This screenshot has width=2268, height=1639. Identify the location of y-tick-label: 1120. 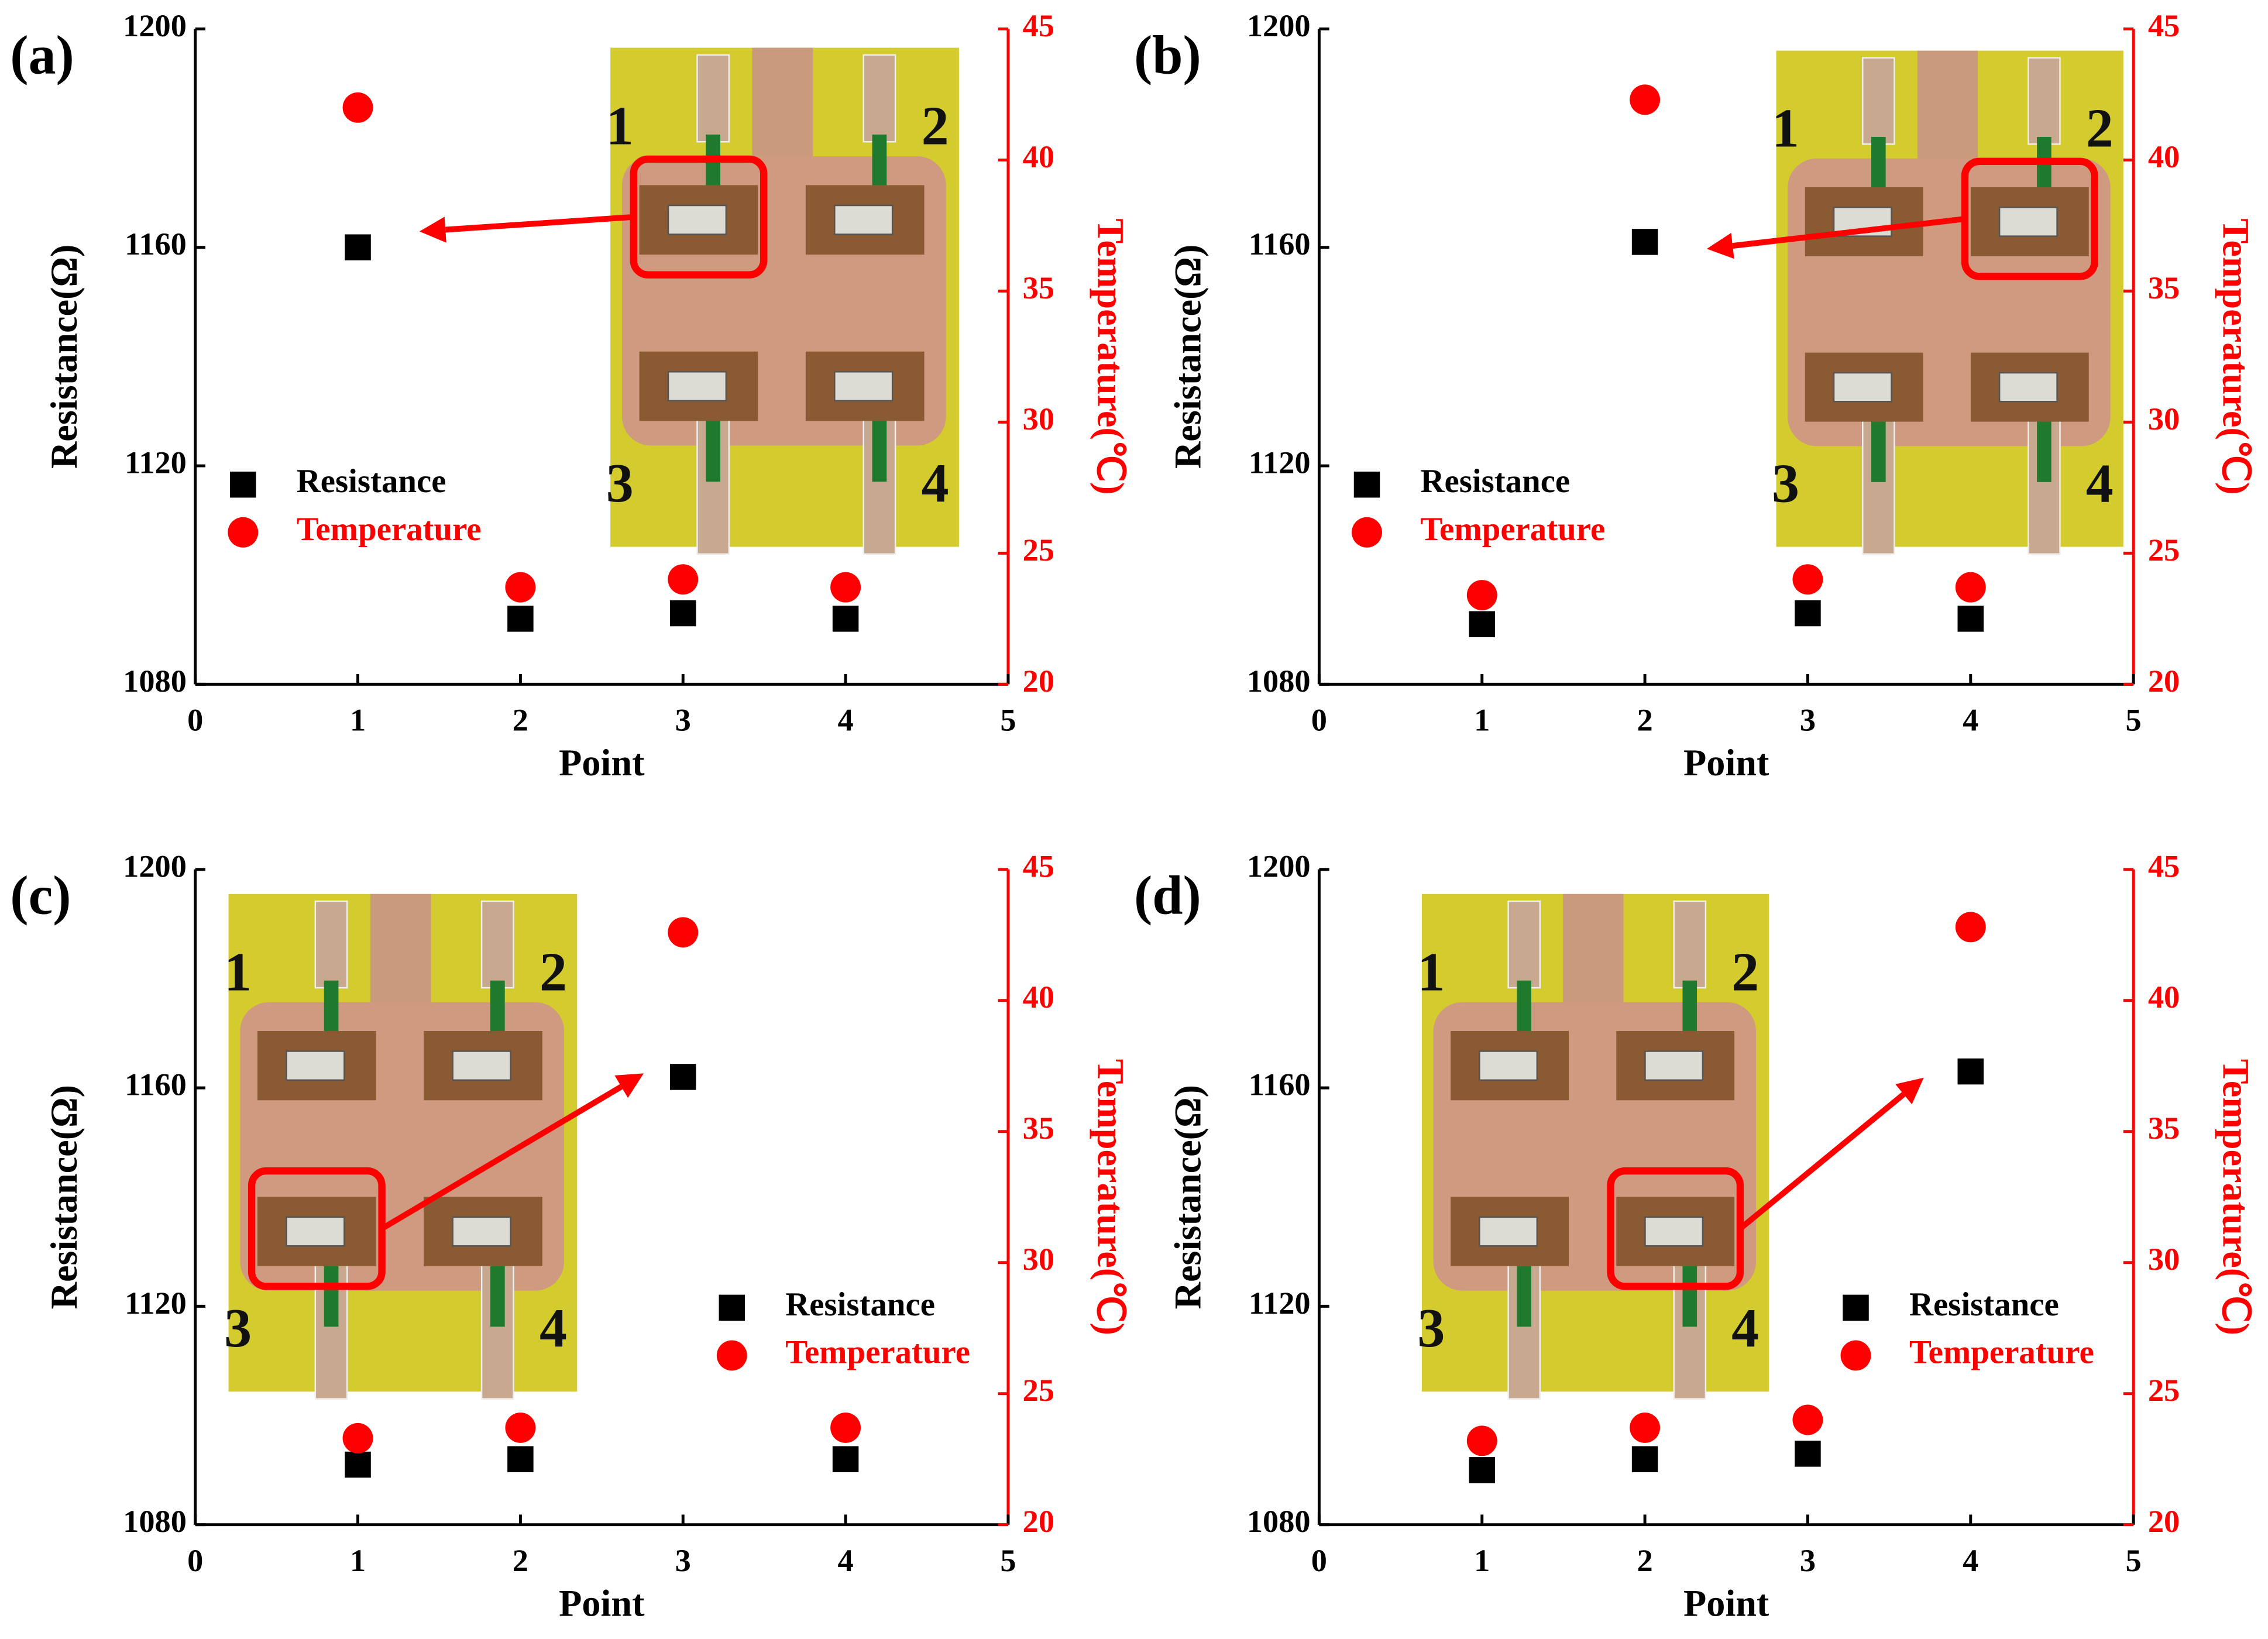
(1280, 462).